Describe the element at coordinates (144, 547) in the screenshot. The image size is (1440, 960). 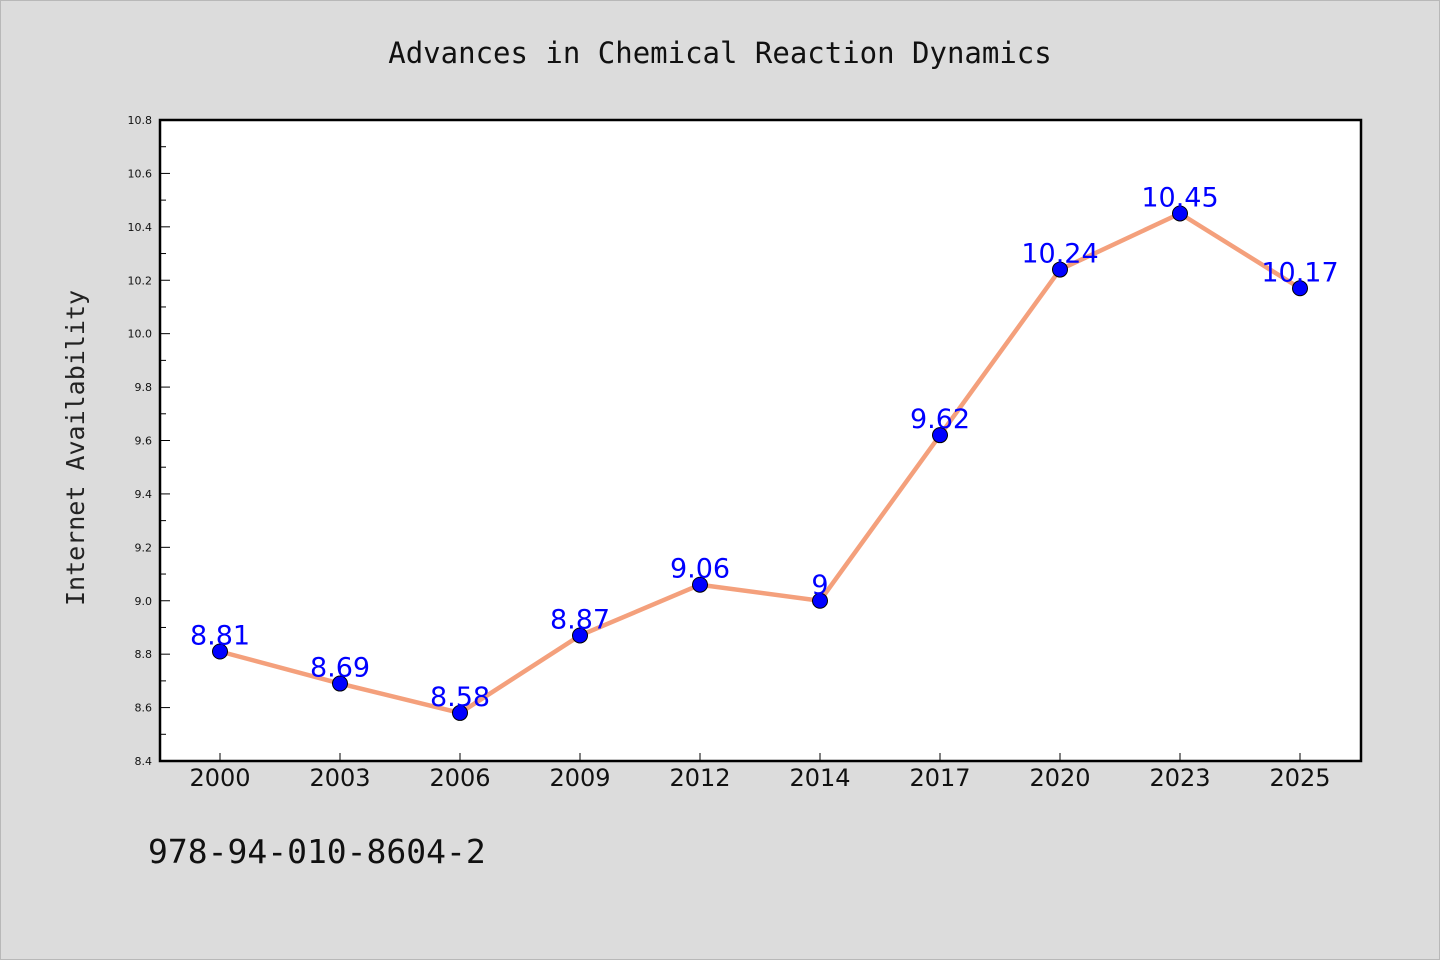
I see `y-tick-label: 9.2` at that location.